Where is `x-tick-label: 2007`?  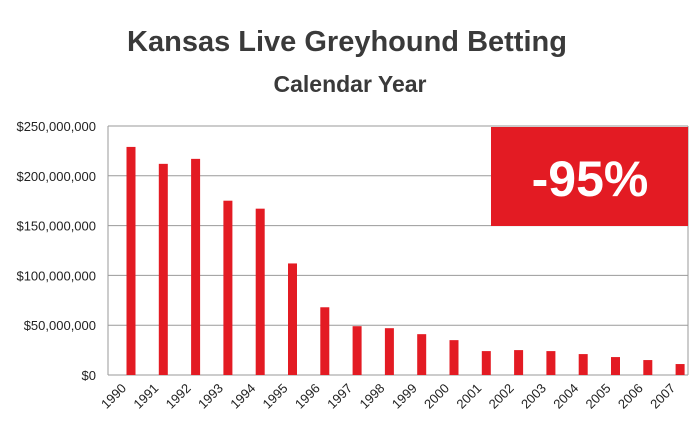
x-tick-label: 2007 is located at coordinates (662, 396).